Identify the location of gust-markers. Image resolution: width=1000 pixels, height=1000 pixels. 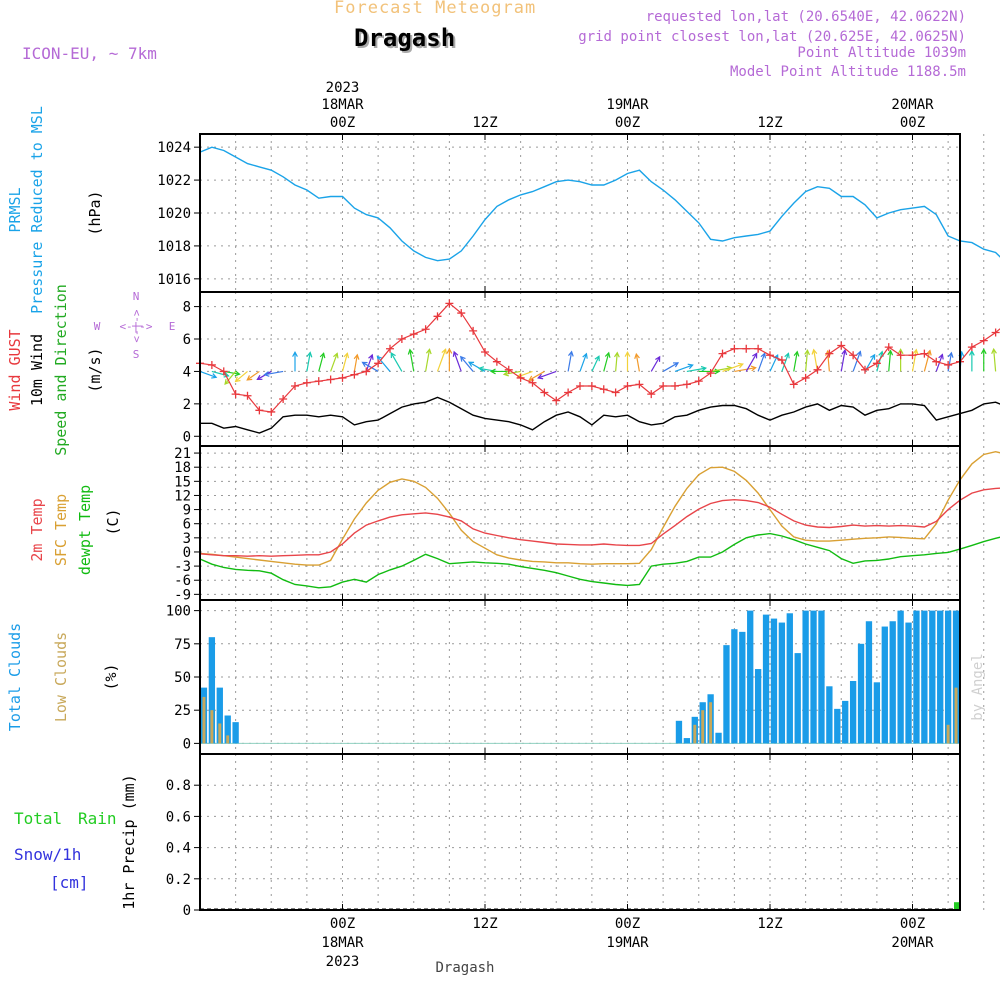
(598, 357).